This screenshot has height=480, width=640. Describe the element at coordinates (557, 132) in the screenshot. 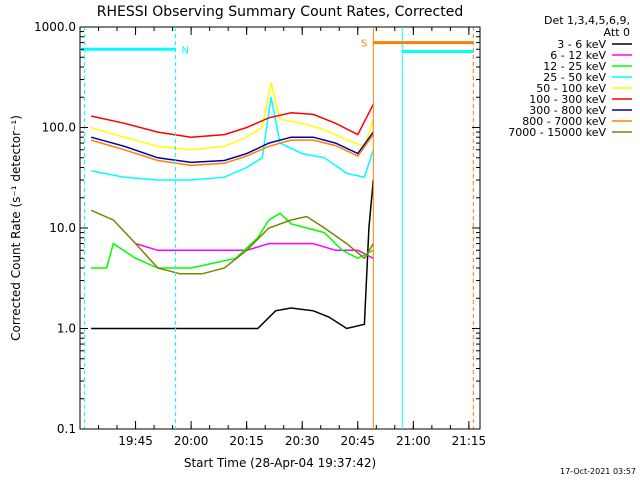

I see `legend-label-8: 7000 - 15000 keV` at that location.